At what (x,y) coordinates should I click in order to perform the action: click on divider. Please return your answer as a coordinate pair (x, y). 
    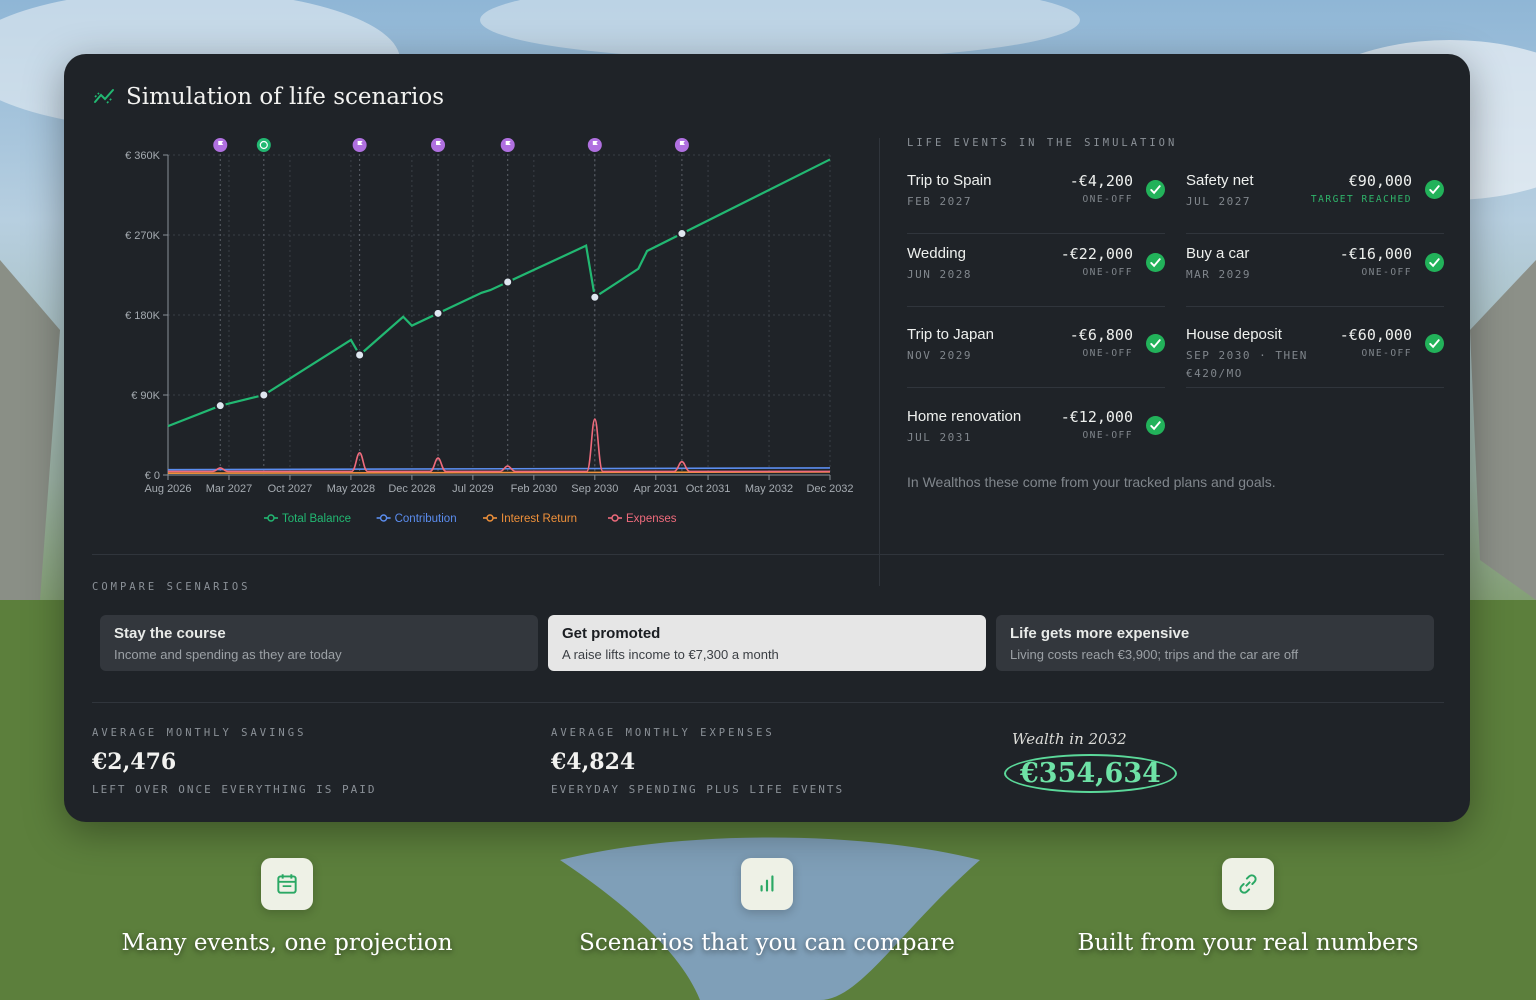
    Looking at the image, I should click on (768, 554).